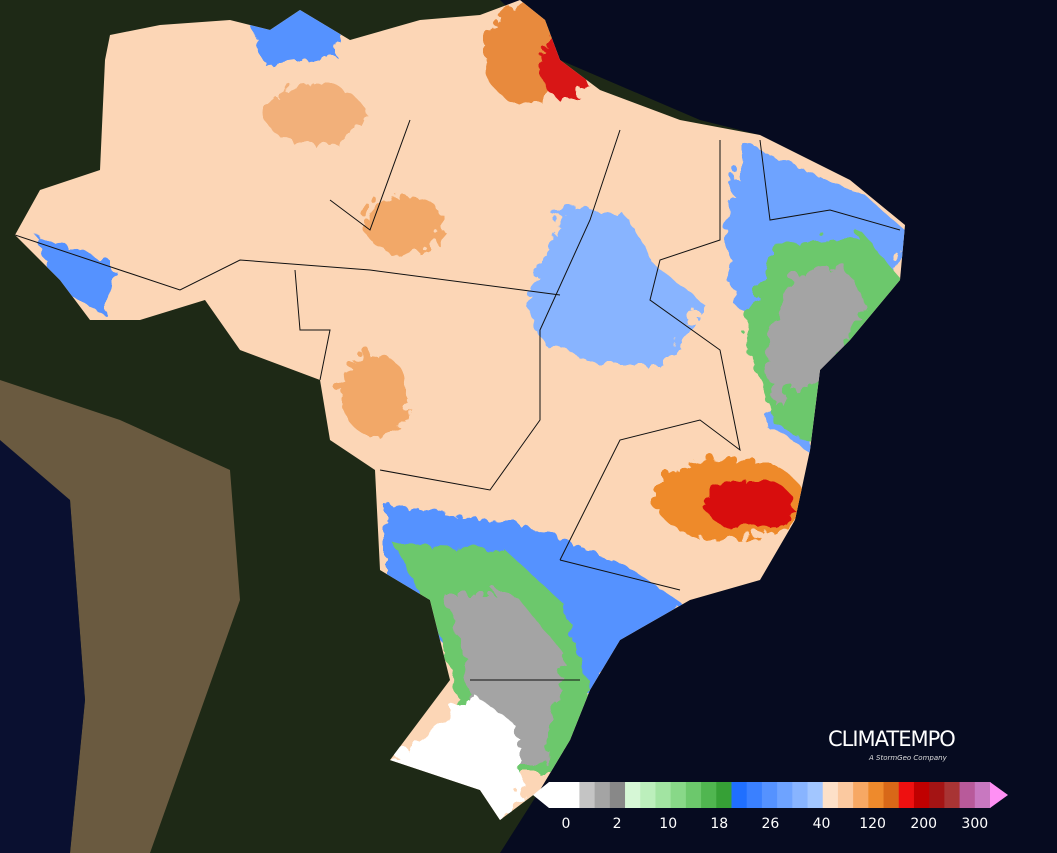 The image size is (1057, 853). I want to click on legend-label: 300, so click(974, 824).